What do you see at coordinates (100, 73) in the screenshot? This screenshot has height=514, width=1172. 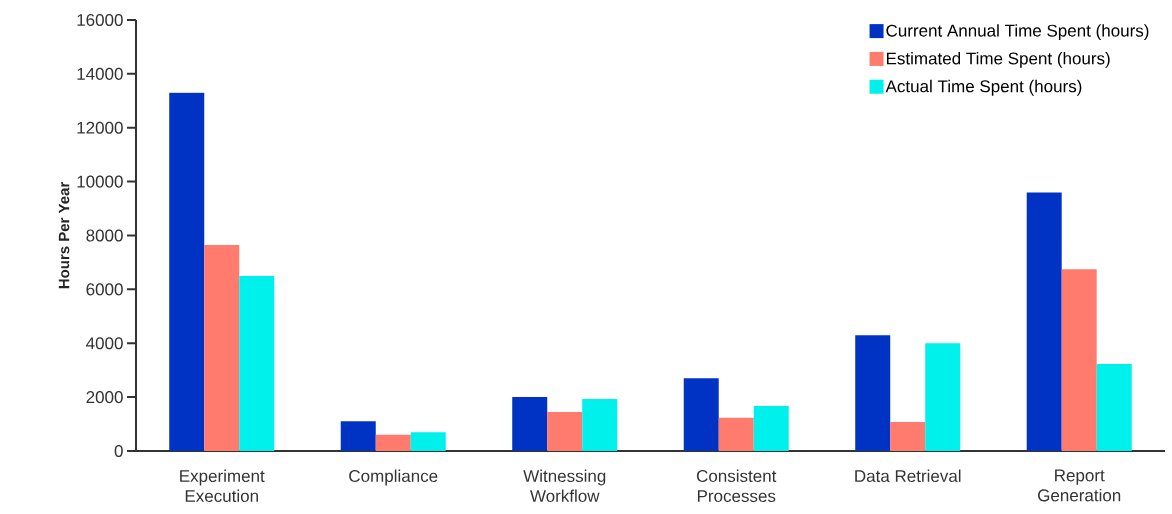 I see `y-tick-label: 14000` at bounding box center [100, 73].